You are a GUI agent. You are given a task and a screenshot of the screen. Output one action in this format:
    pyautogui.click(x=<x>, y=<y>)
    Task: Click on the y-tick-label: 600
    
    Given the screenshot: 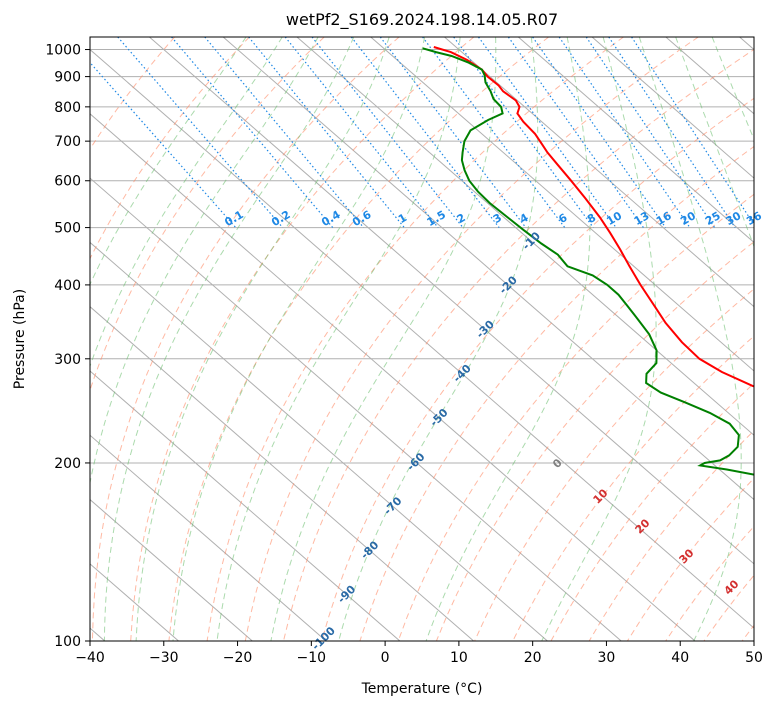 What is the action you would take?
    pyautogui.click(x=67, y=182)
    